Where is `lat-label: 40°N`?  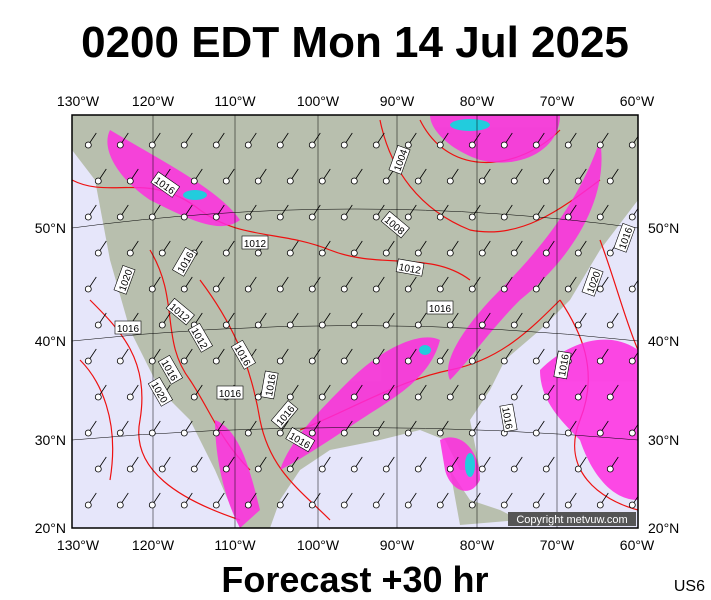 lat-label: 40°N is located at coordinates (663, 341).